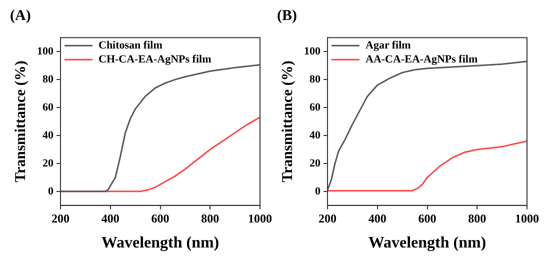 This screenshot has height=265, width=550. Describe the element at coordinates (20, 17) in the screenshot. I see `chart-title: (A)` at that location.